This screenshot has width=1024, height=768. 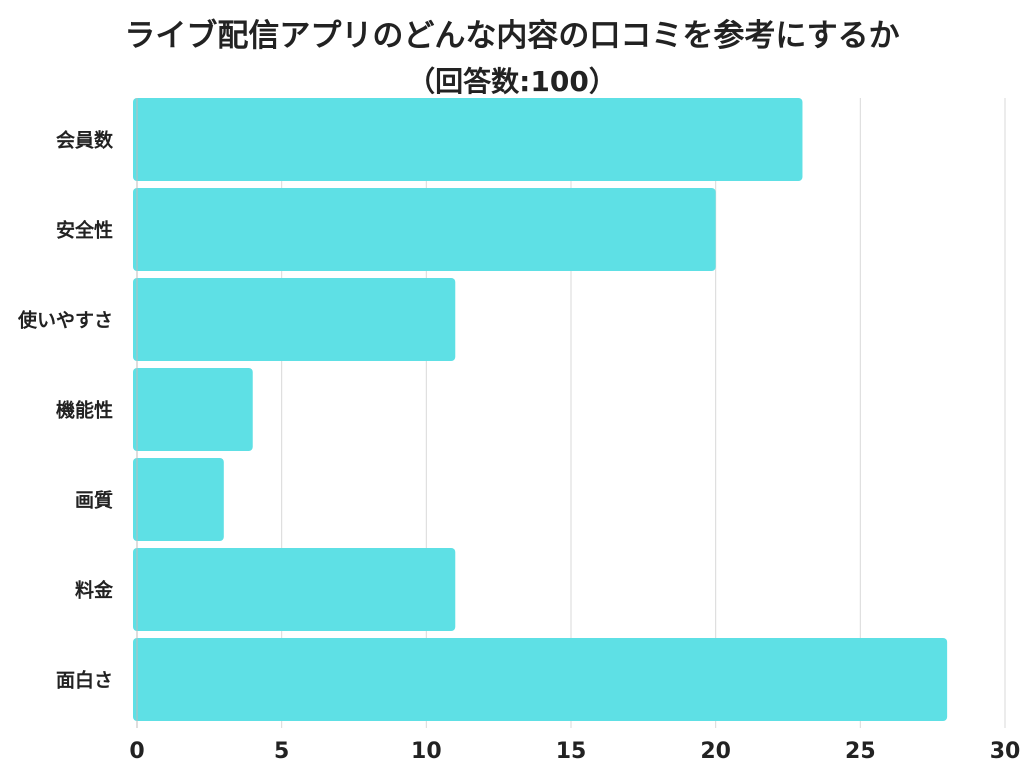 What do you see at coordinates (84, 680) in the screenshot?
I see `category-label: 面白さ` at bounding box center [84, 680].